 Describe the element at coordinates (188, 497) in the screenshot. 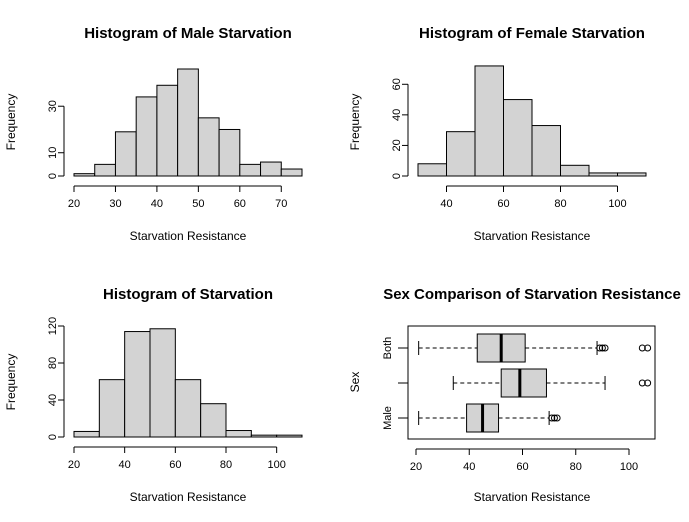

I see `combined-histogram-x-label: Starvation Resistance` at that location.